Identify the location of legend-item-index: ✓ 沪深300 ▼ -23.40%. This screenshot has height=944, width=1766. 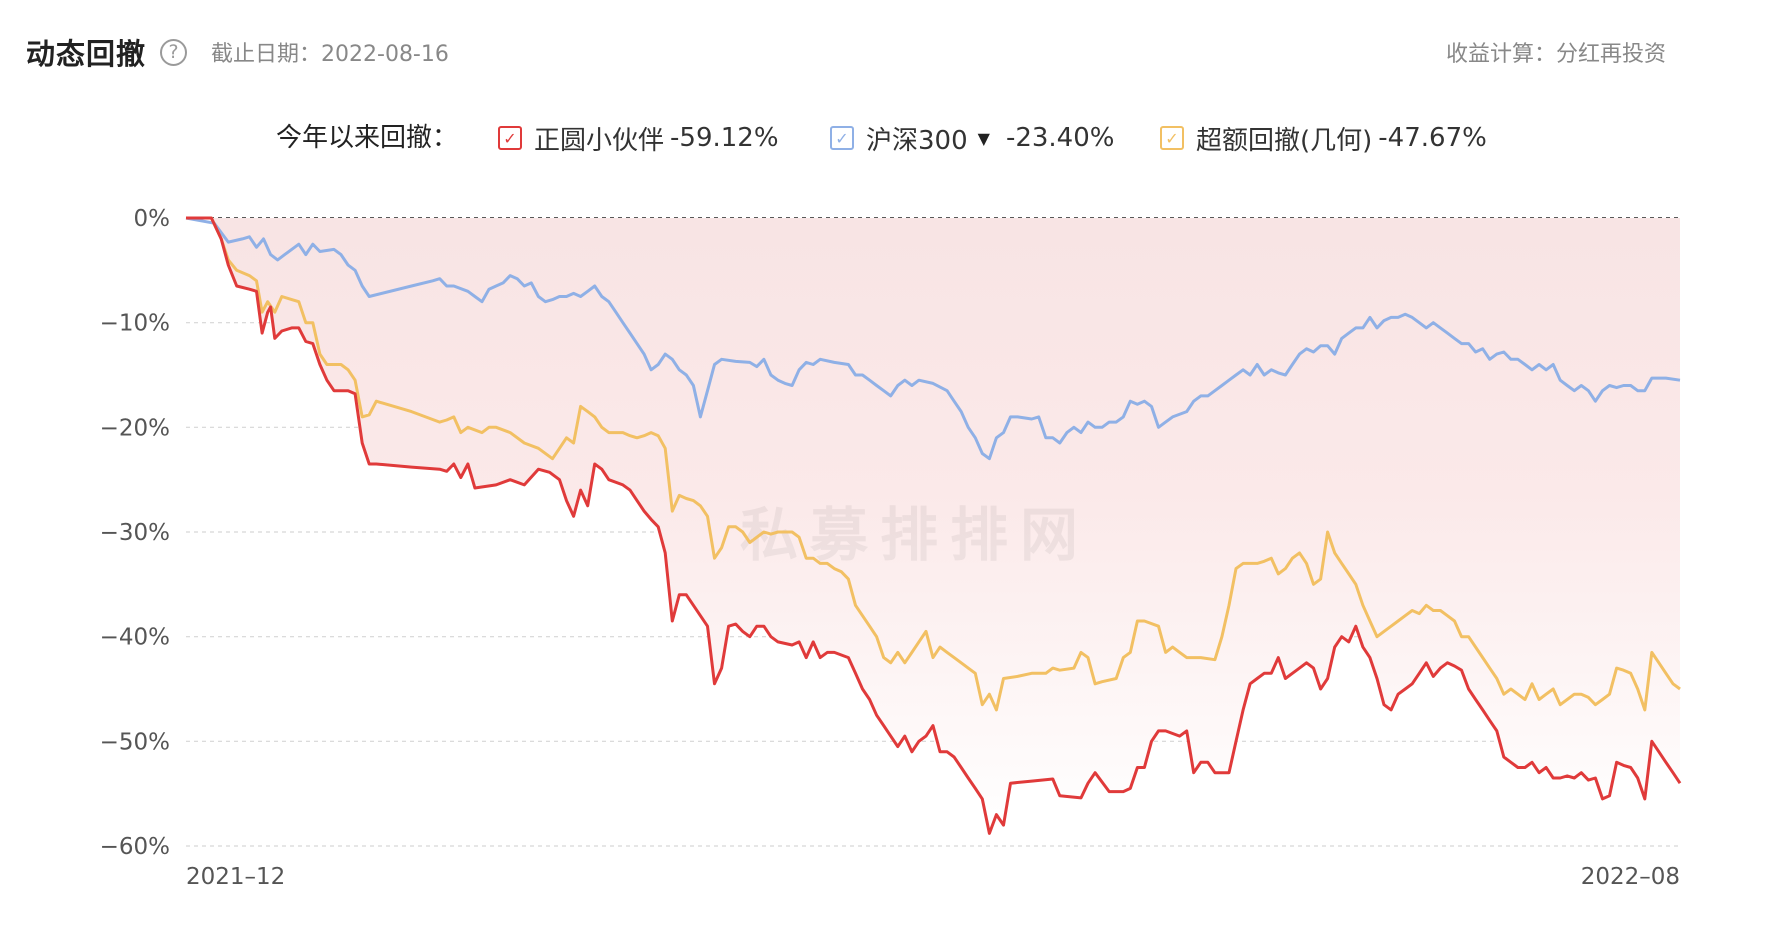
(972, 138).